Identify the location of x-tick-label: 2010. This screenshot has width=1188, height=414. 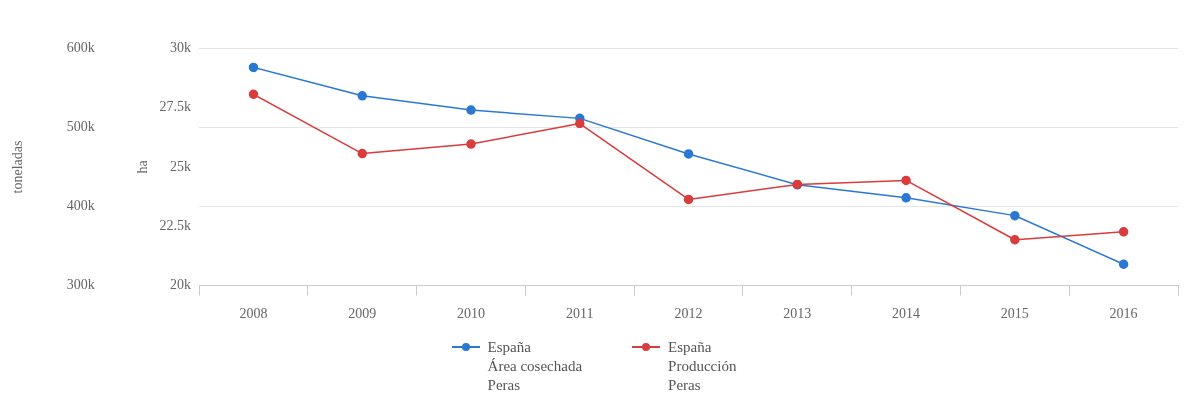
(471, 313).